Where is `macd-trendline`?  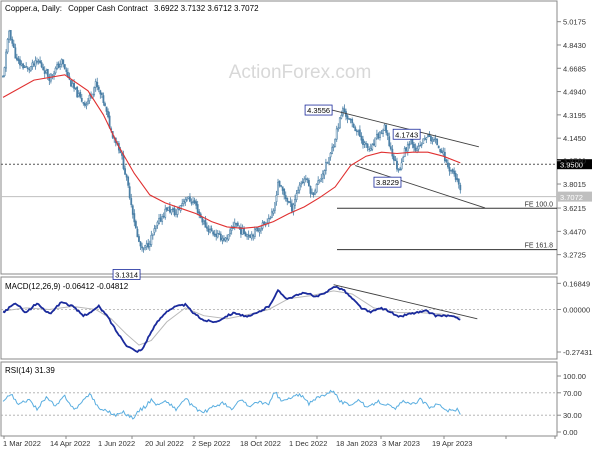 macd-trendline is located at coordinates (405, 302).